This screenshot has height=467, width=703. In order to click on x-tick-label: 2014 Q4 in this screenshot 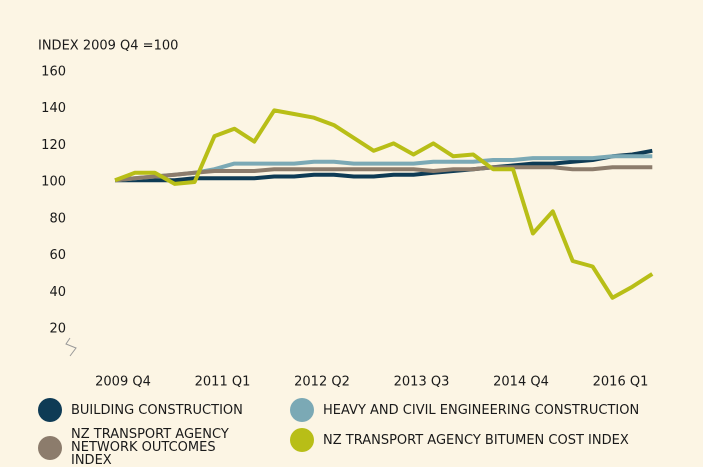, I will do `click(521, 382)`.